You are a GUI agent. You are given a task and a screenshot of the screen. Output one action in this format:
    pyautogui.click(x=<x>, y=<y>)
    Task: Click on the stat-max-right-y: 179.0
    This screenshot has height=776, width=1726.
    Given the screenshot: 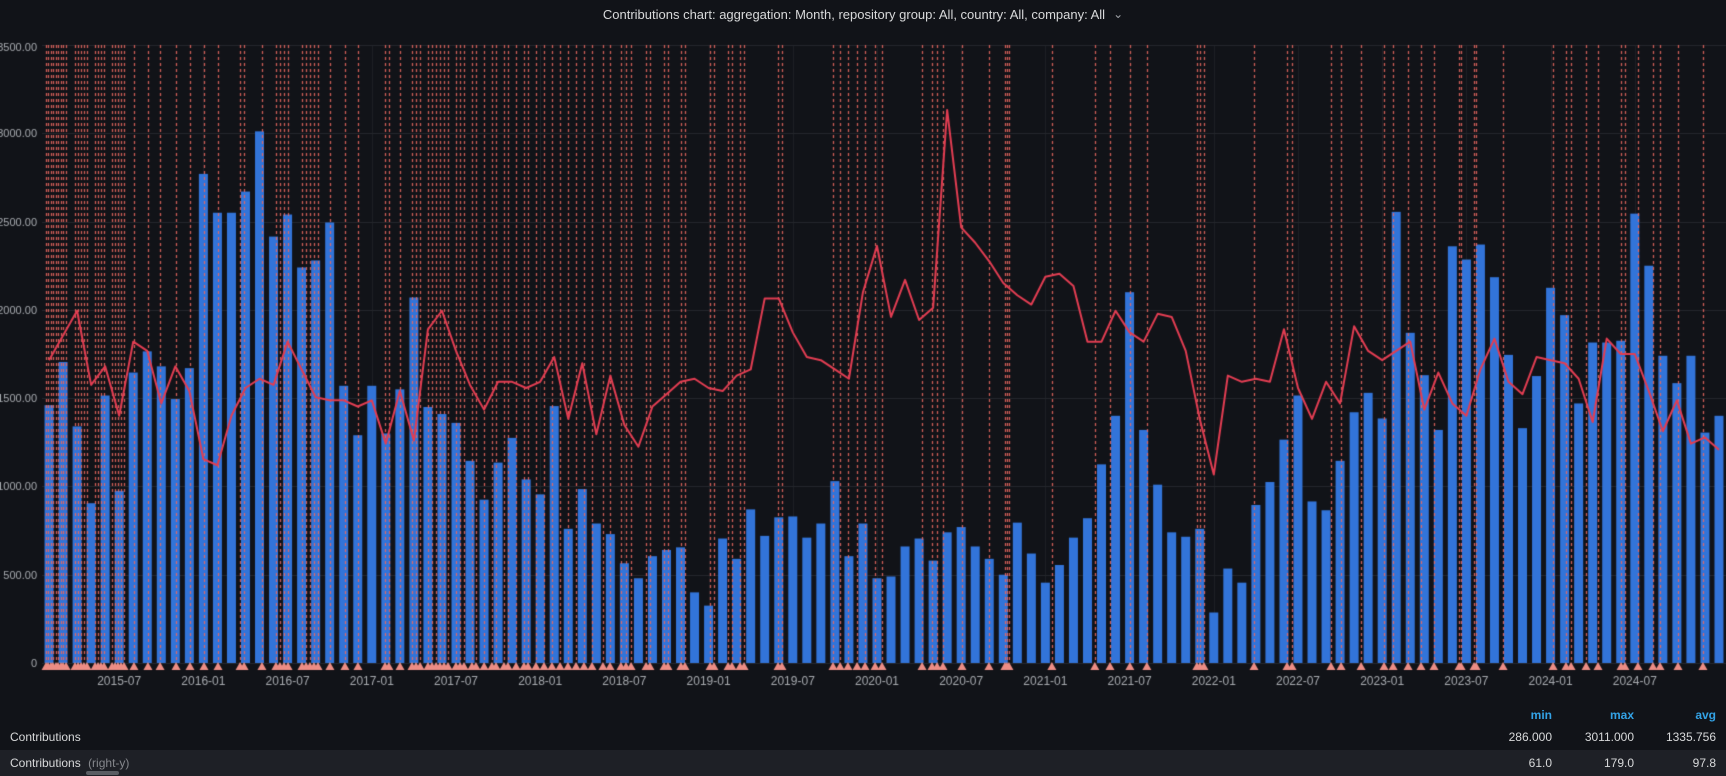 What is the action you would take?
    pyautogui.click(x=1618, y=763)
    